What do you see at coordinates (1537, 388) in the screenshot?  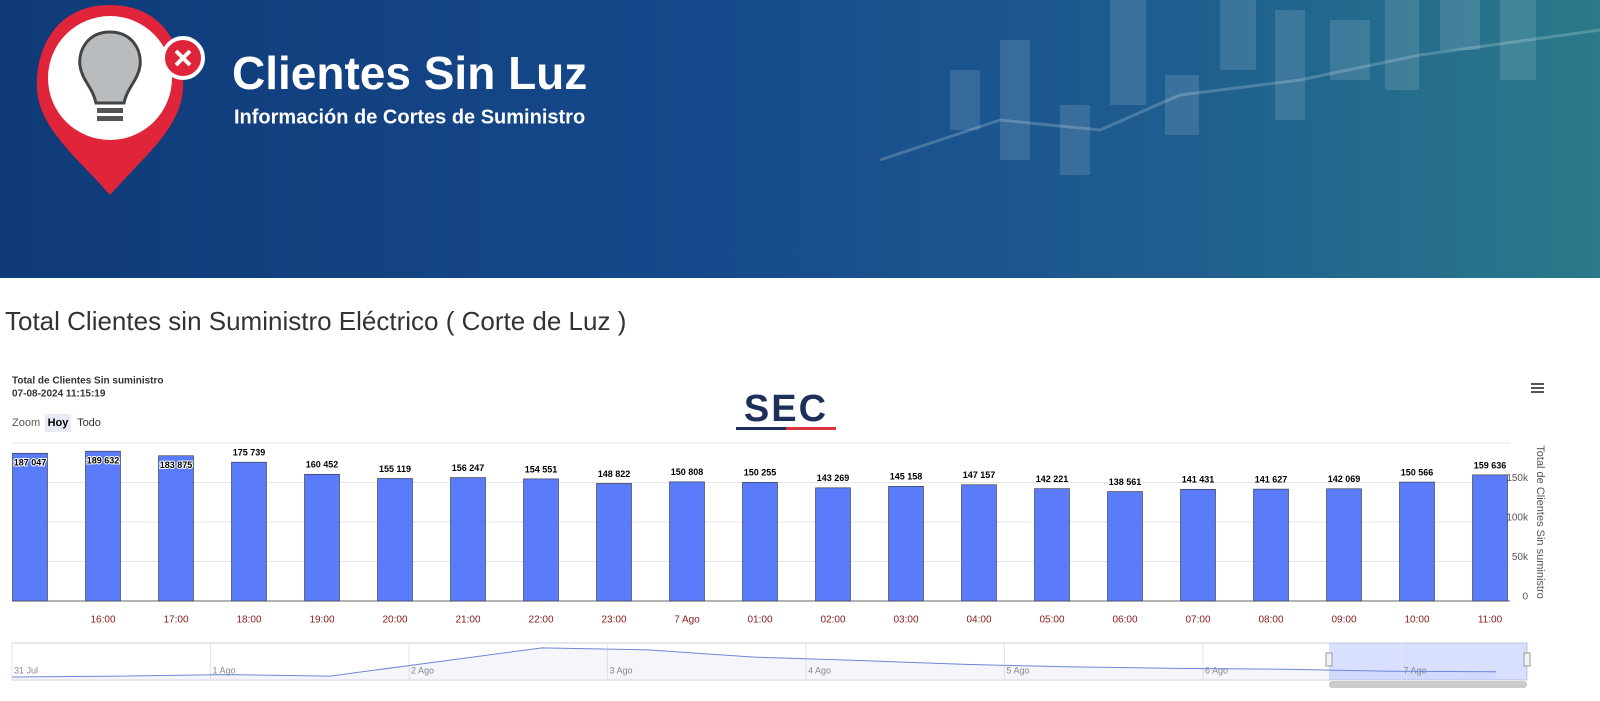 I see `menu-button` at bounding box center [1537, 388].